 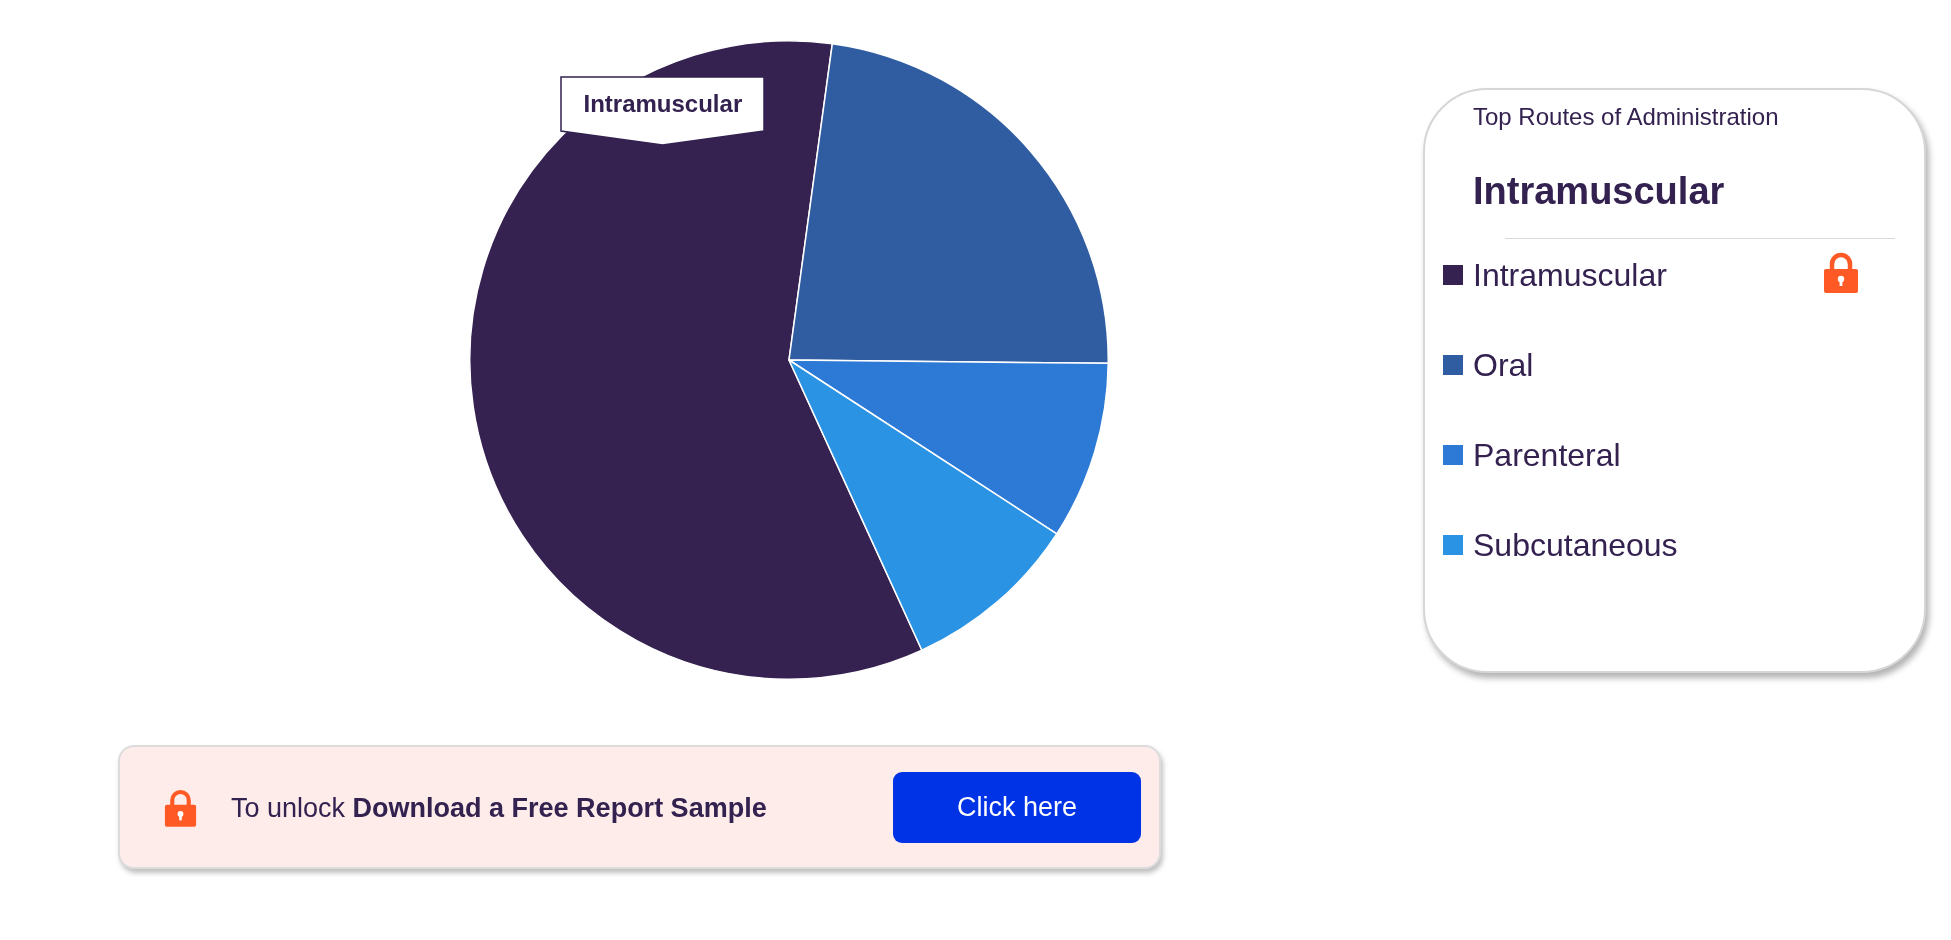 I want to click on legend-label: Oral, so click(x=1503, y=365).